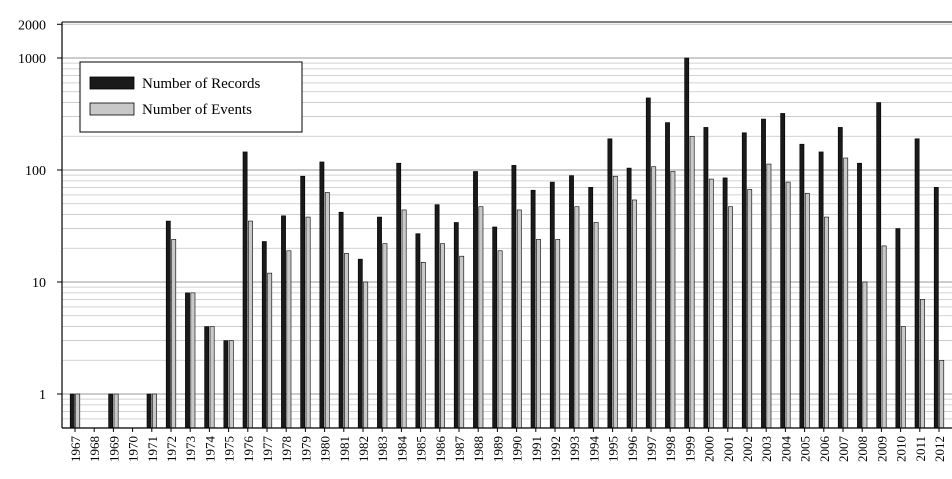 The image size is (952, 479). Describe the element at coordinates (500, 339) in the screenshot. I see `bar-events-1989` at that location.